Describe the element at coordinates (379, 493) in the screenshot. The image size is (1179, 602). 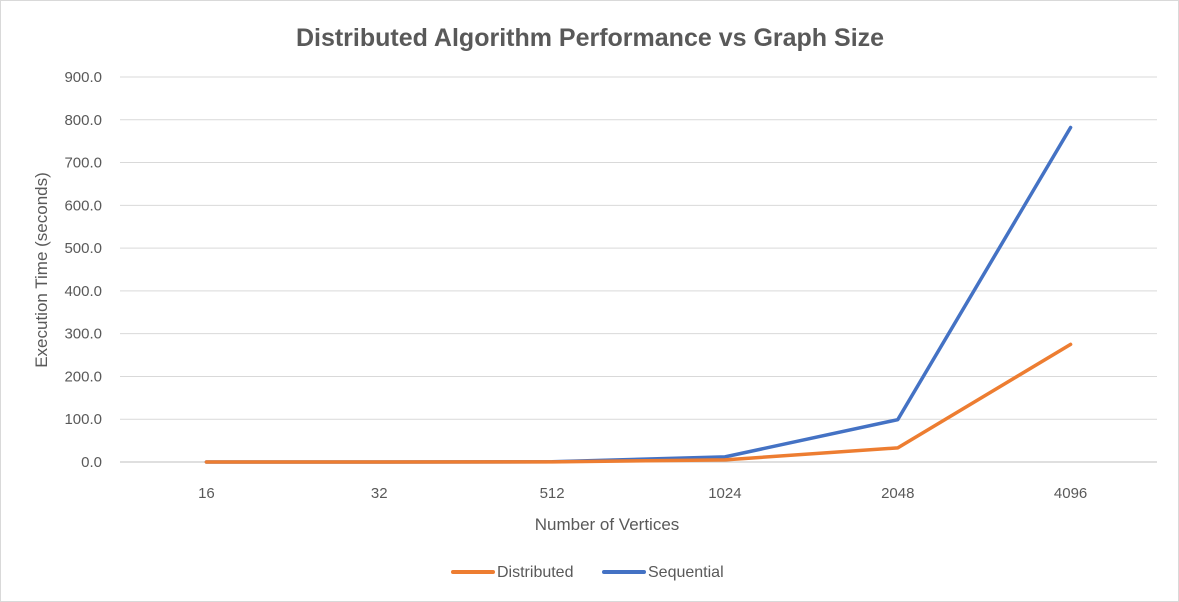
I see `x-tick-label: 32` at that location.